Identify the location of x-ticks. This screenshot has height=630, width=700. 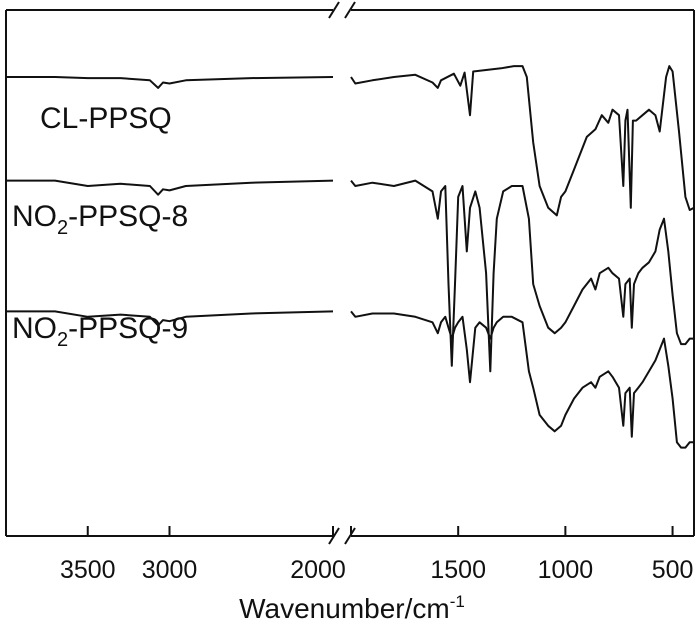
(380, 531).